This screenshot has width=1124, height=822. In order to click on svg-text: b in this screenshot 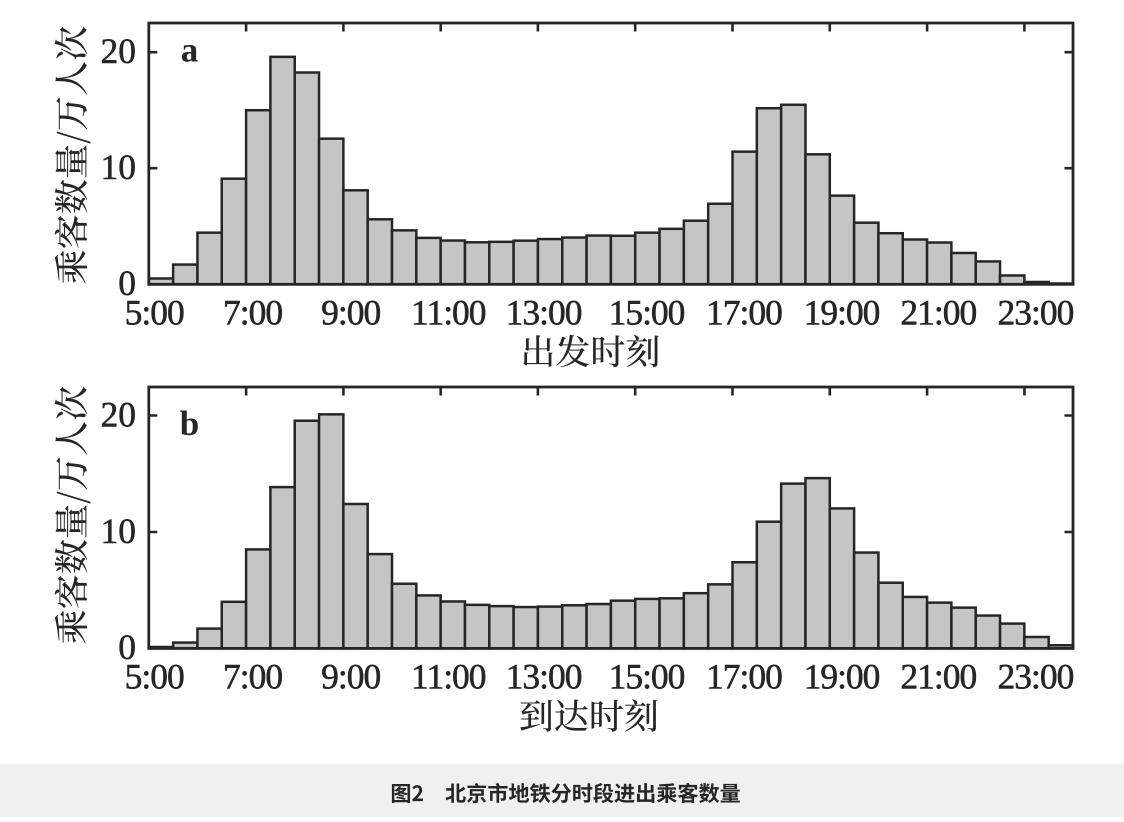, I will do `click(189, 423)`.